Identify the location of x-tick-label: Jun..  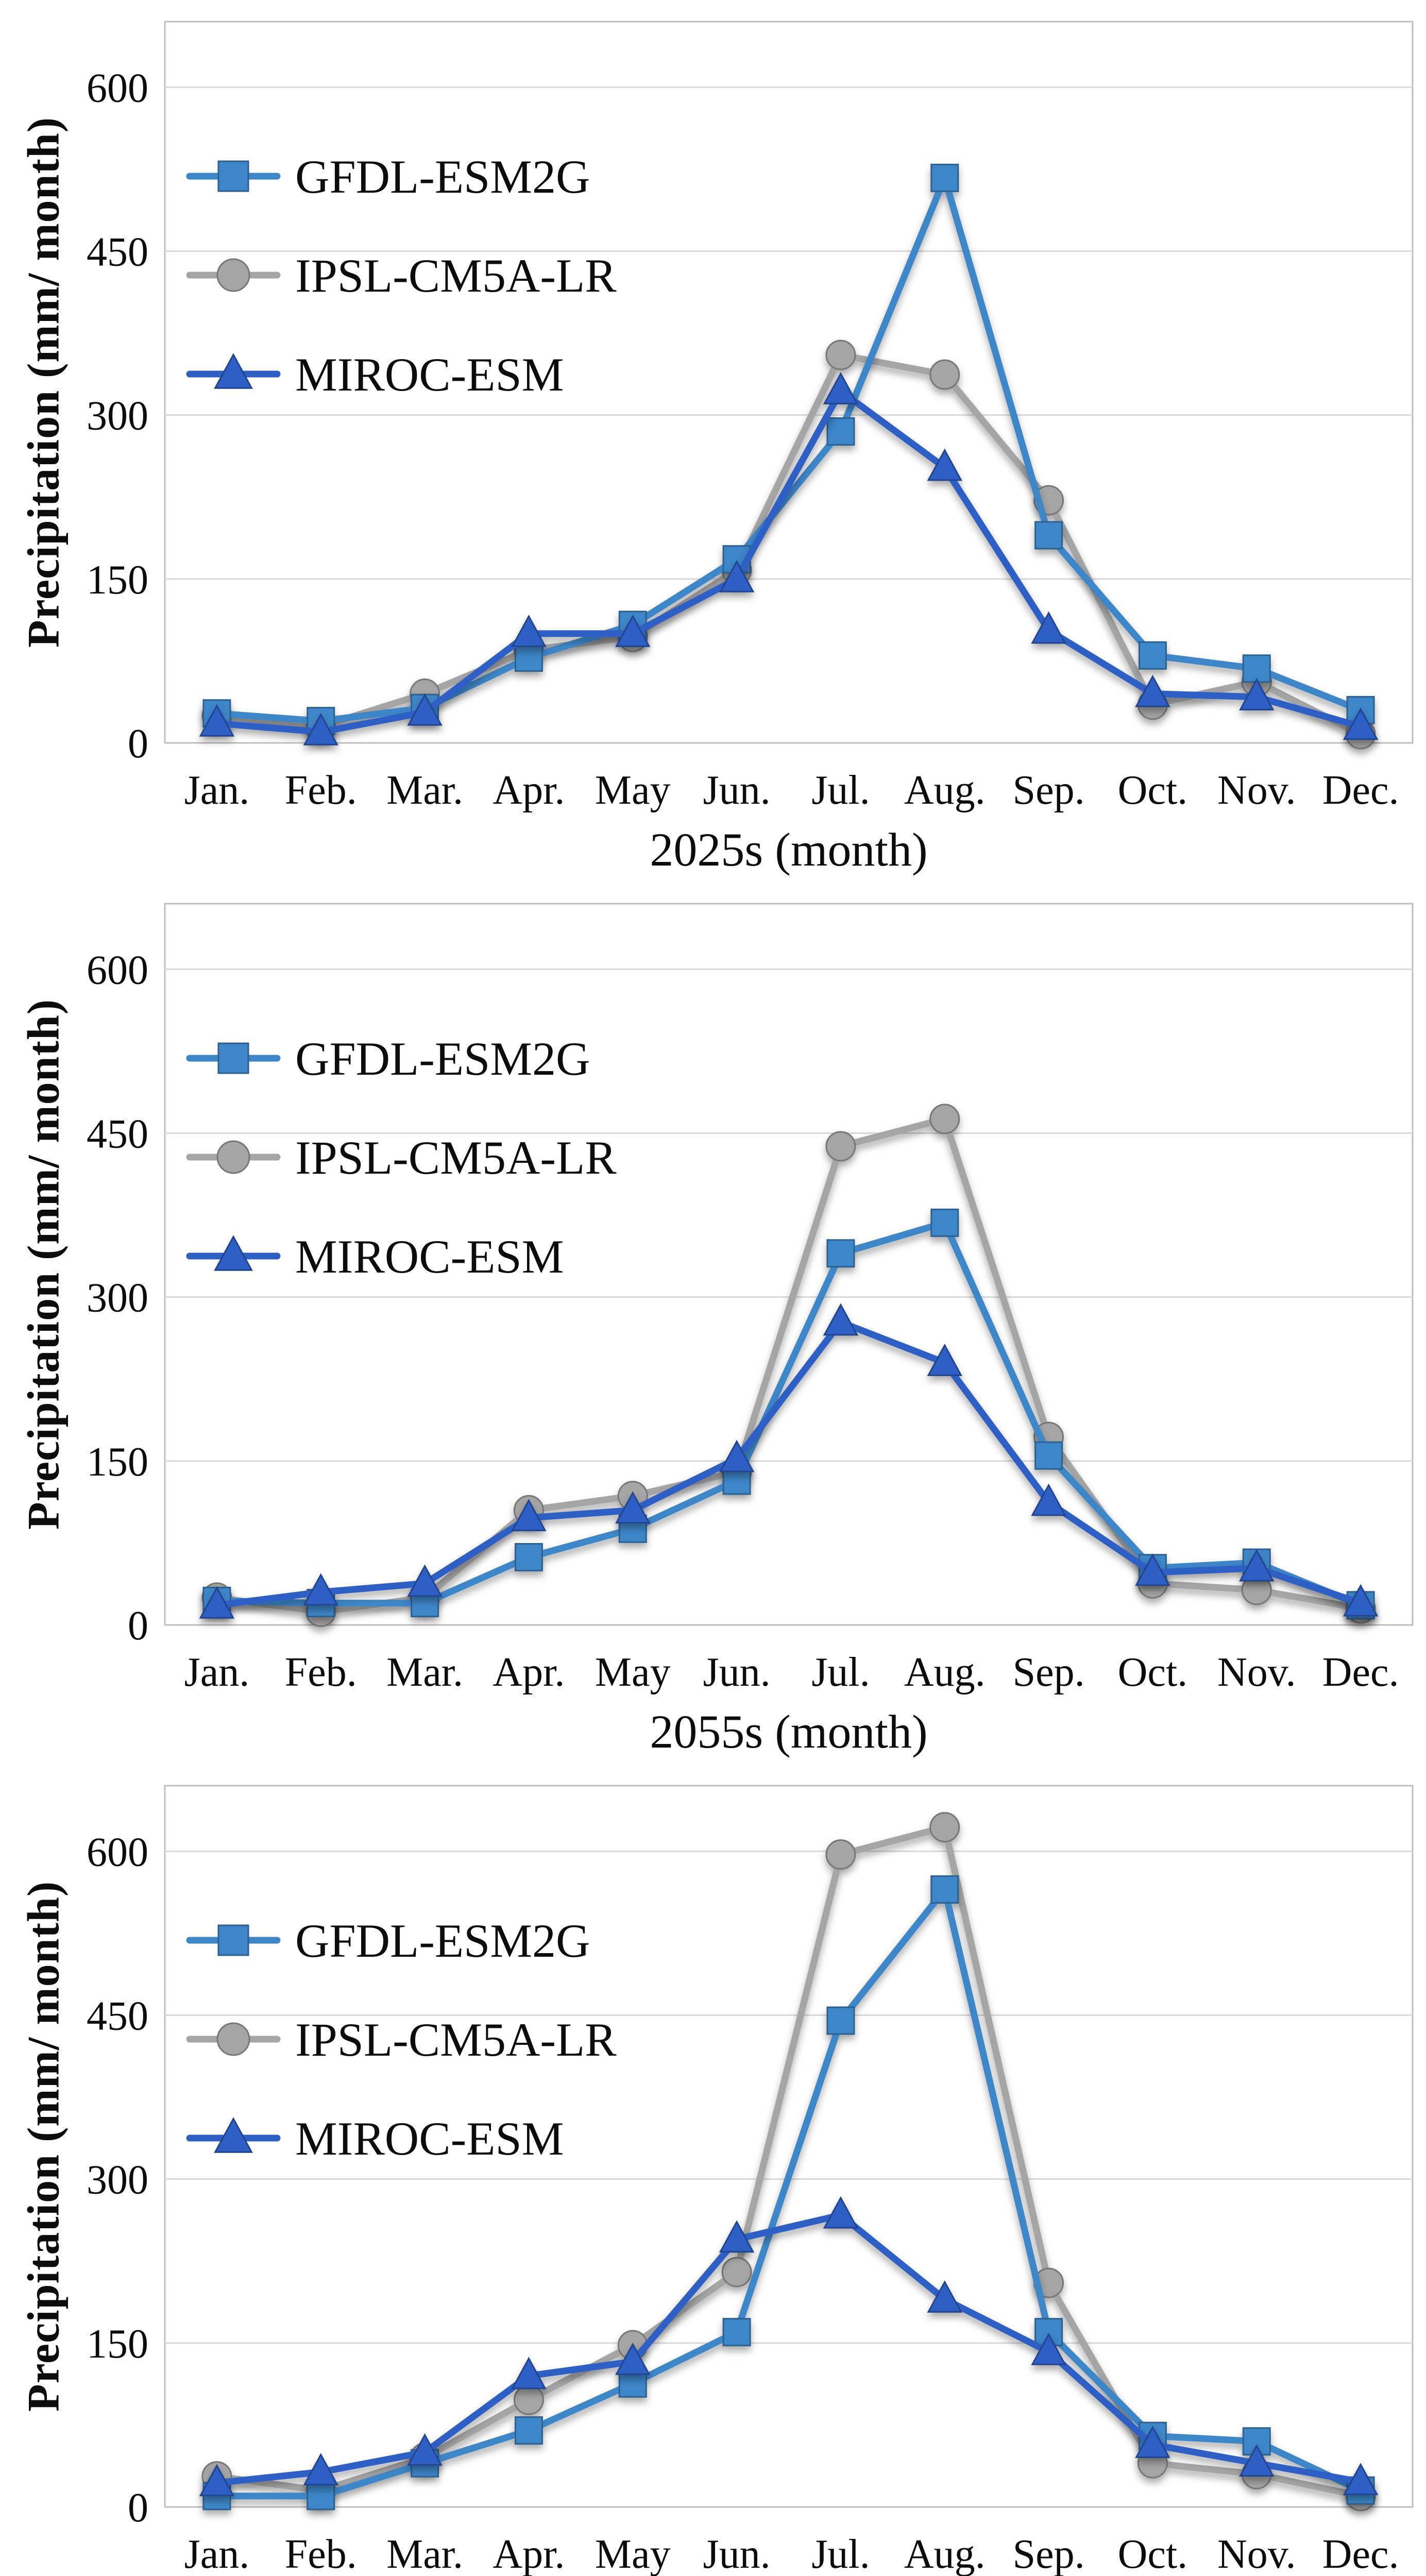
(737, 1672).